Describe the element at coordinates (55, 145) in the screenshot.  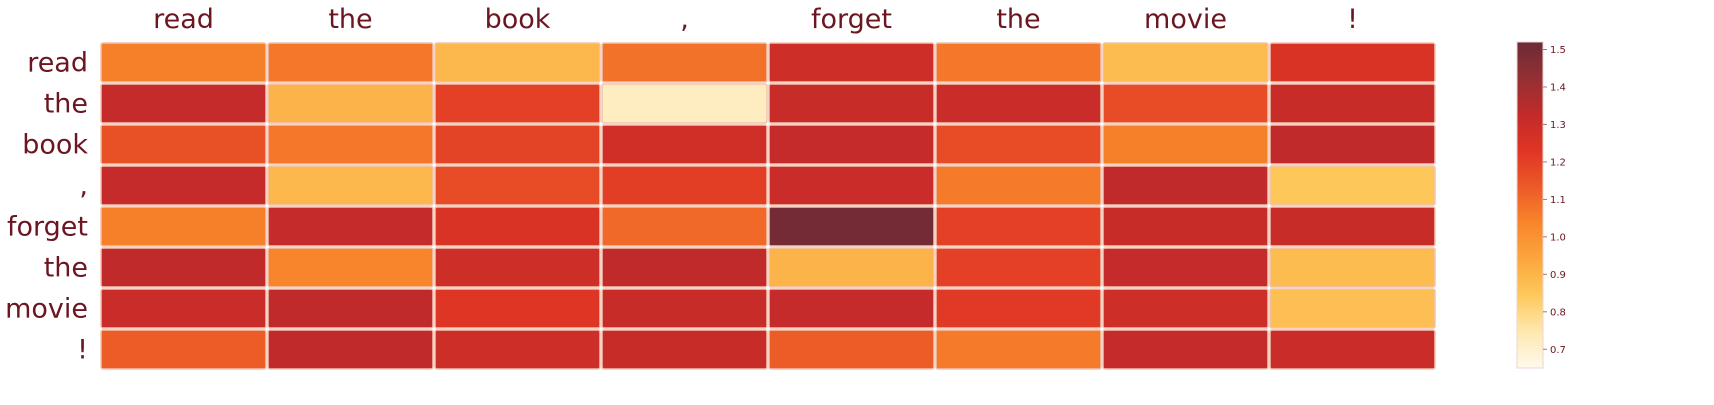
I see `row-label: book` at that location.